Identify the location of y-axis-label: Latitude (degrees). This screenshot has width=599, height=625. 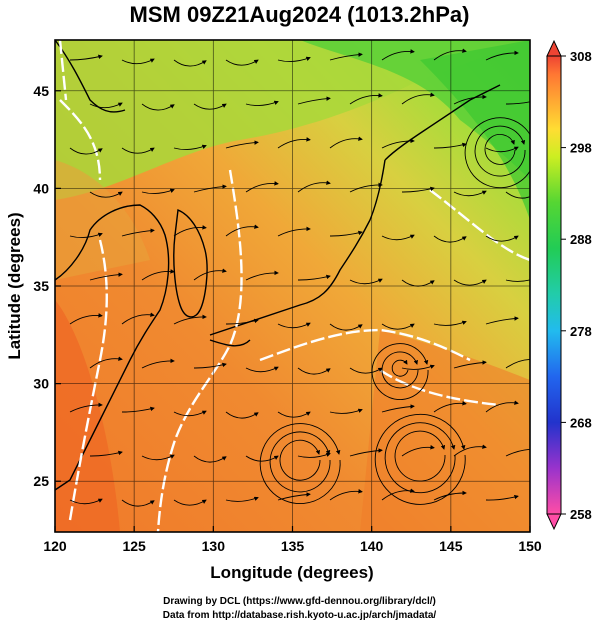
(14, 285).